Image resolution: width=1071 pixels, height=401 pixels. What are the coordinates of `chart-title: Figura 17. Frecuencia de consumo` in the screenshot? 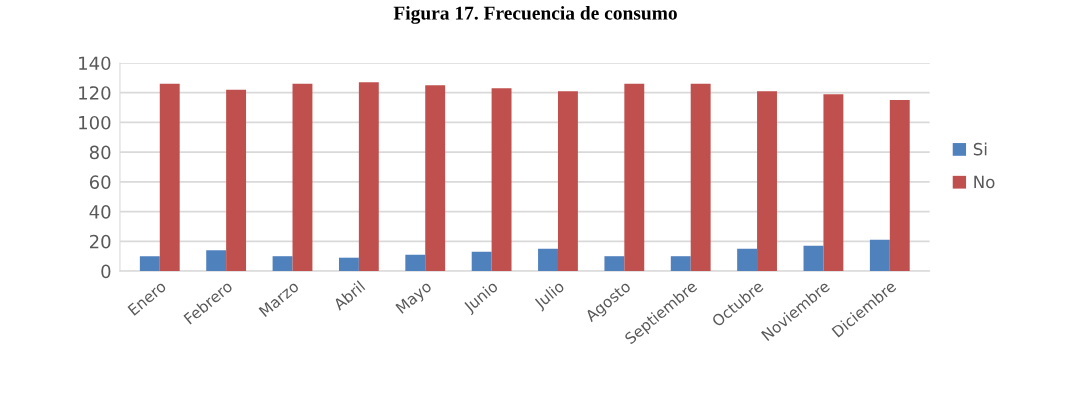 It's located at (535, 15).